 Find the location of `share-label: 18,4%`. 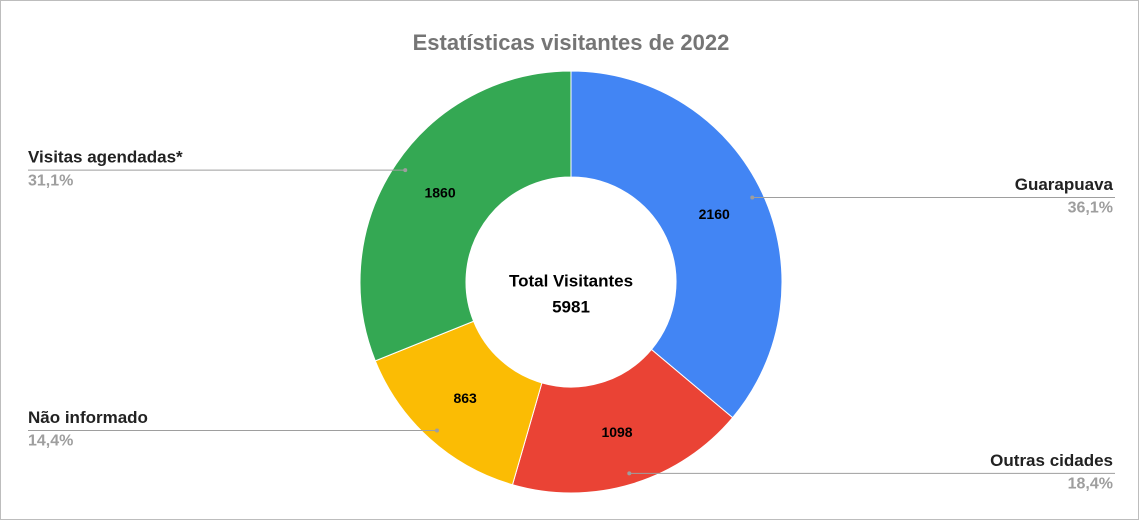

share-label: 18,4% is located at coordinates (1090, 484).